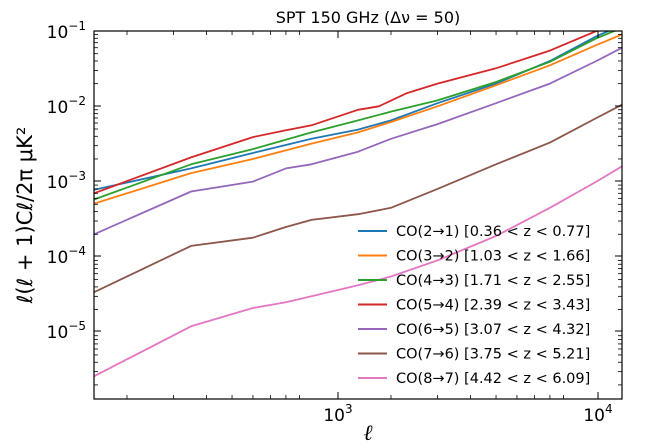 The width and height of the screenshot is (647, 445). What do you see at coordinates (349, 409) in the screenshot?
I see `x-tick-exponent: 3` at bounding box center [349, 409].